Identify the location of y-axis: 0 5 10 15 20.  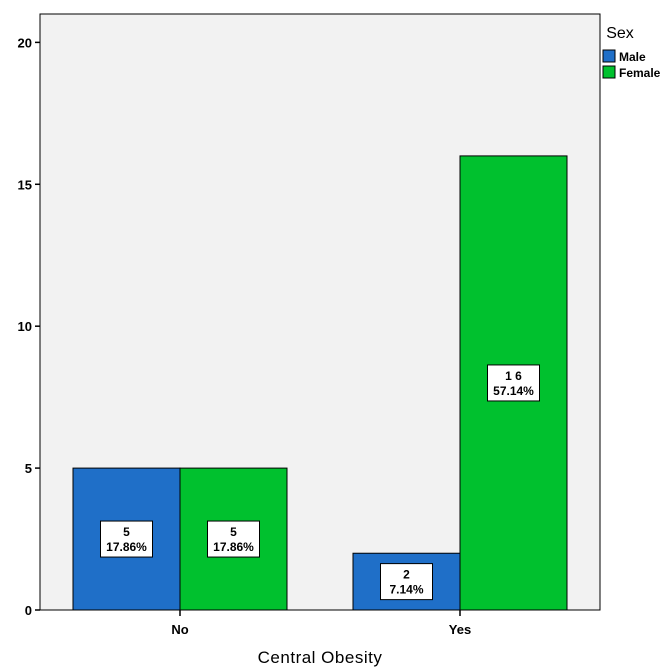
(29, 326).